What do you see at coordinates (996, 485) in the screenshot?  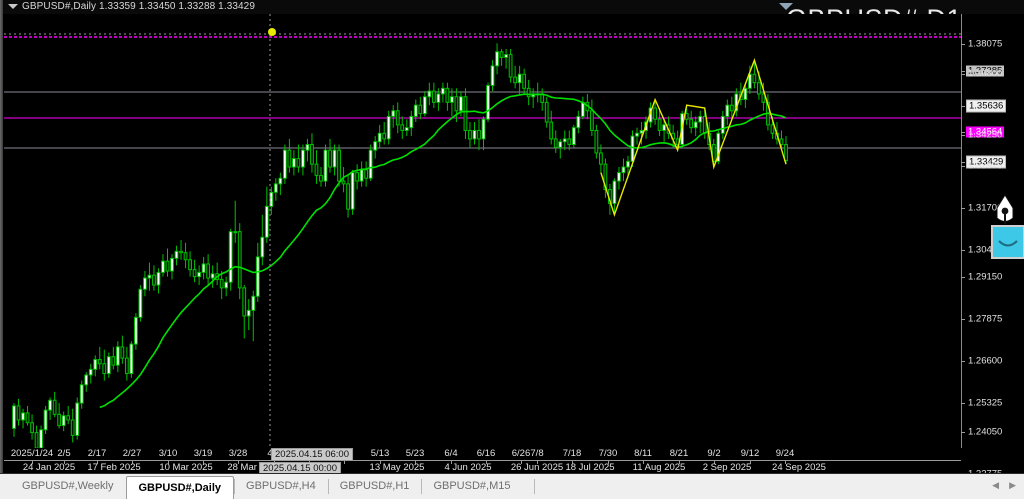 I see `scroll-left-icon: ◀` at bounding box center [996, 485].